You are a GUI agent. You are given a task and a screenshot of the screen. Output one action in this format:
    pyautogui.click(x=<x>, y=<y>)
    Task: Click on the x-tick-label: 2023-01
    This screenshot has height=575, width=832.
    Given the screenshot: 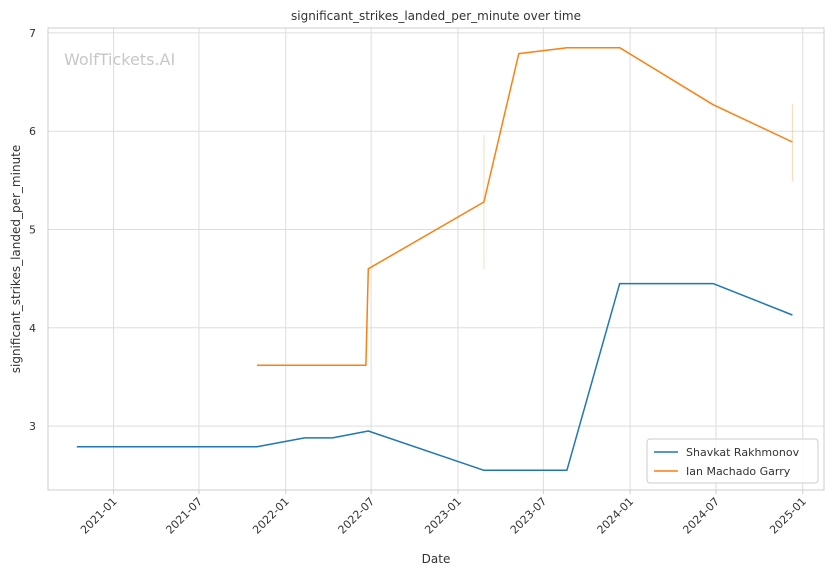 What is the action you would take?
    pyautogui.click(x=443, y=516)
    